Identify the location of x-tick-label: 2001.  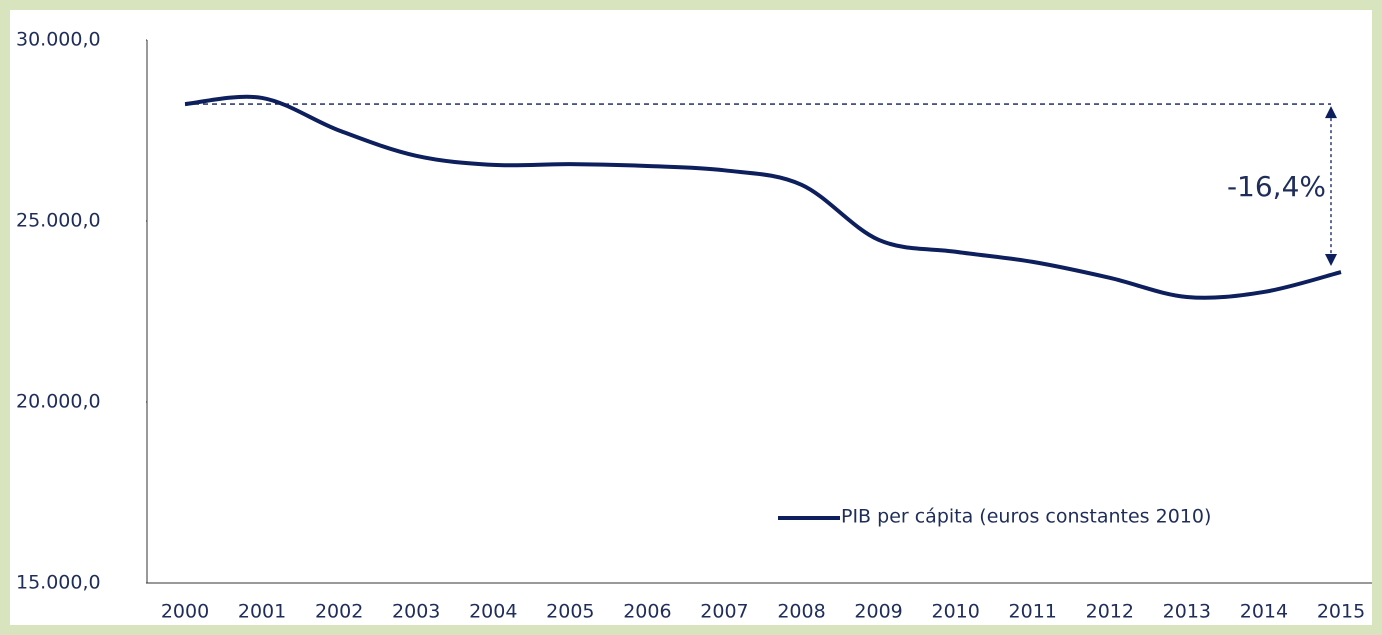
(262, 612).